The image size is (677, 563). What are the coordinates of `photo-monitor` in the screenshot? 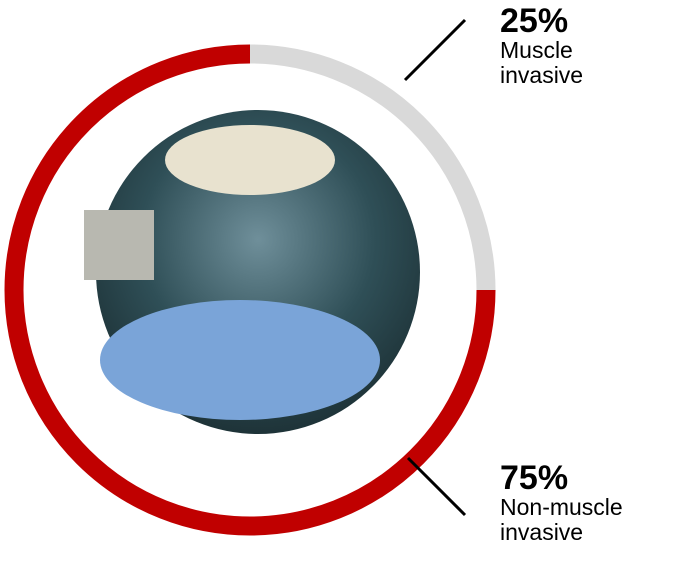 It's located at (119, 245).